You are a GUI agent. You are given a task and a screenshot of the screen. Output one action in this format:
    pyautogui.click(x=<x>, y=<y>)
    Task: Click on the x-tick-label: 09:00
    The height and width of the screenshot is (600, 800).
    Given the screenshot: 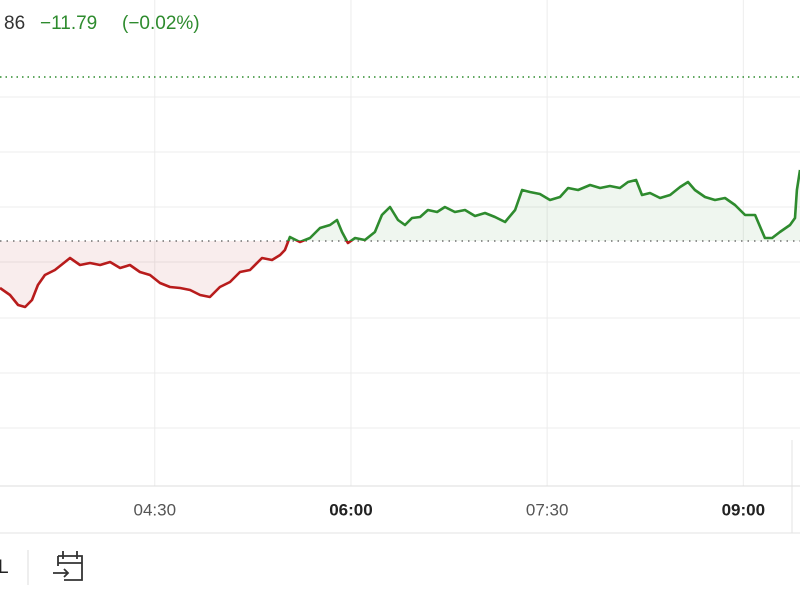 What is the action you would take?
    pyautogui.click(x=743, y=509)
    